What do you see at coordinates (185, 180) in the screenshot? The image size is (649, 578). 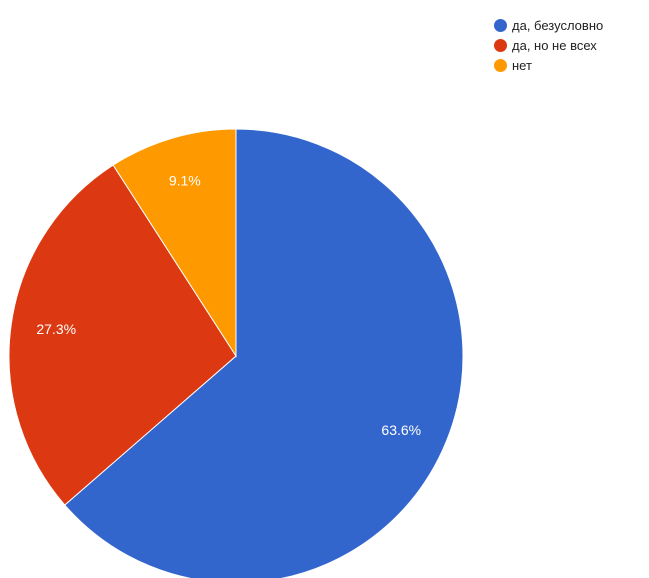 I see `slice-value-label: 9.1%` at bounding box center [185, 180].